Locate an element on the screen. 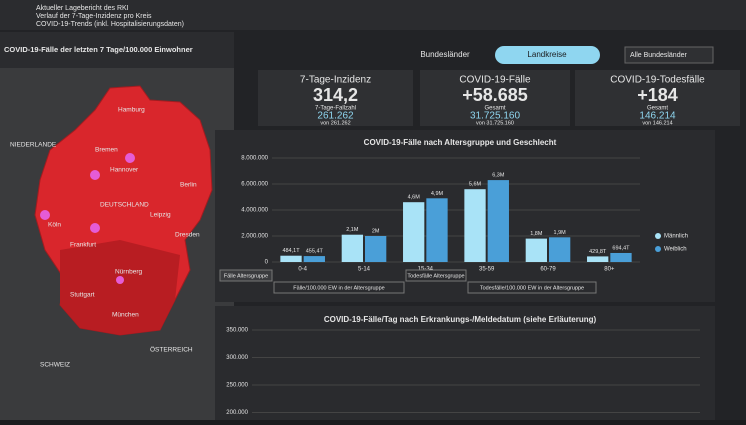 Image resolution: width=746 pixels, height=425 pixels. data-label: 4,6M is located at coordinates (414, 198).